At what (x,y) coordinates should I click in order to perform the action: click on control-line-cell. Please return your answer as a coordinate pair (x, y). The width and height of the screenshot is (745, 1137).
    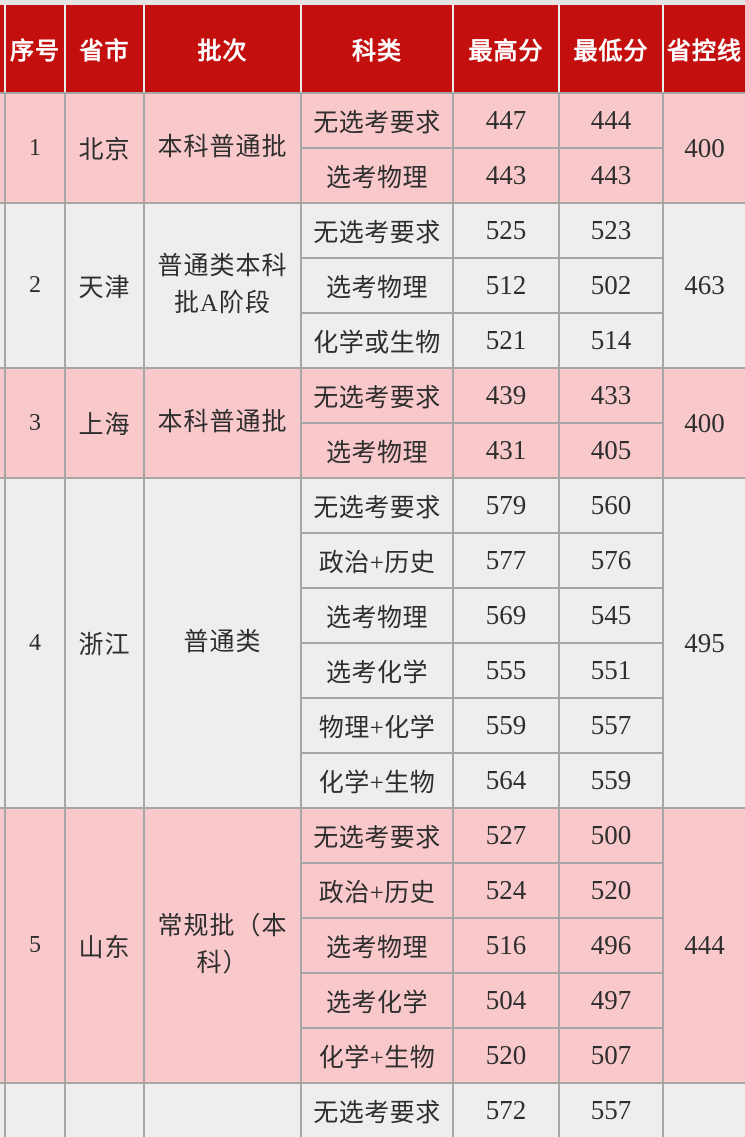
    Looking at the image, I should click on (704, 1110).